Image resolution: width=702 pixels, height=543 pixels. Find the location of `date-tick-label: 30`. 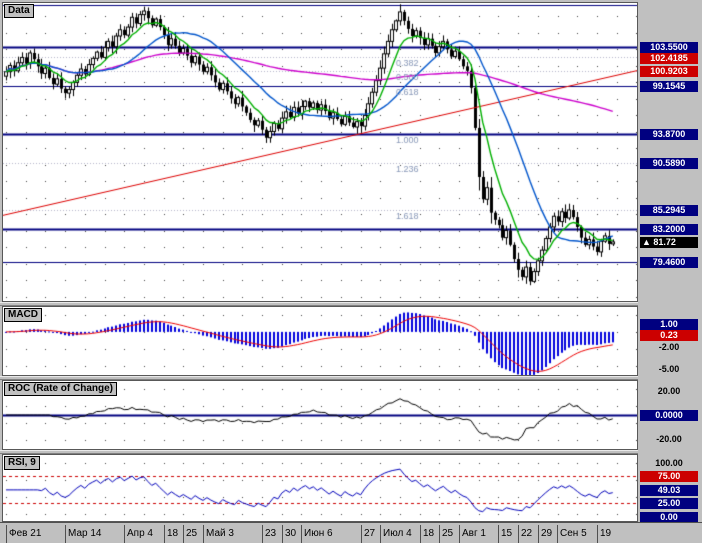

date-tick-label: 30 is located at coordinates (291, 533).